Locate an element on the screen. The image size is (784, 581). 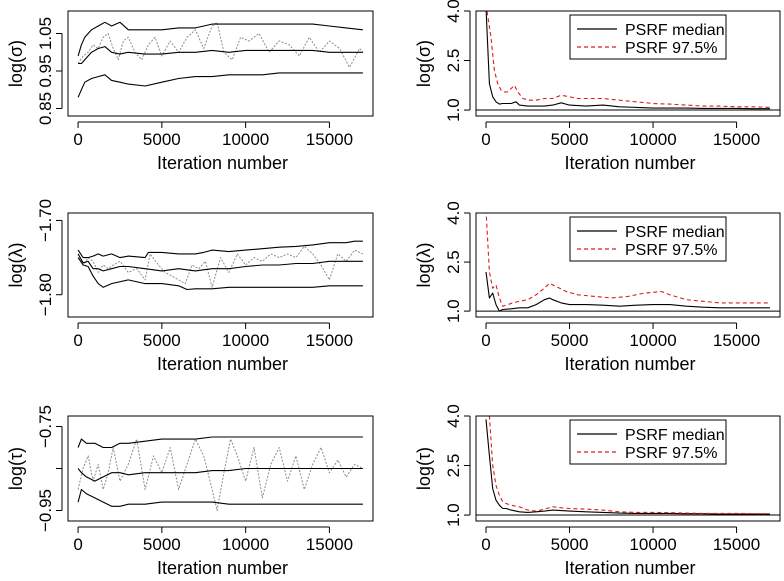
y-axis: −1.80 −1.70 is located at coordinates (49, 257).